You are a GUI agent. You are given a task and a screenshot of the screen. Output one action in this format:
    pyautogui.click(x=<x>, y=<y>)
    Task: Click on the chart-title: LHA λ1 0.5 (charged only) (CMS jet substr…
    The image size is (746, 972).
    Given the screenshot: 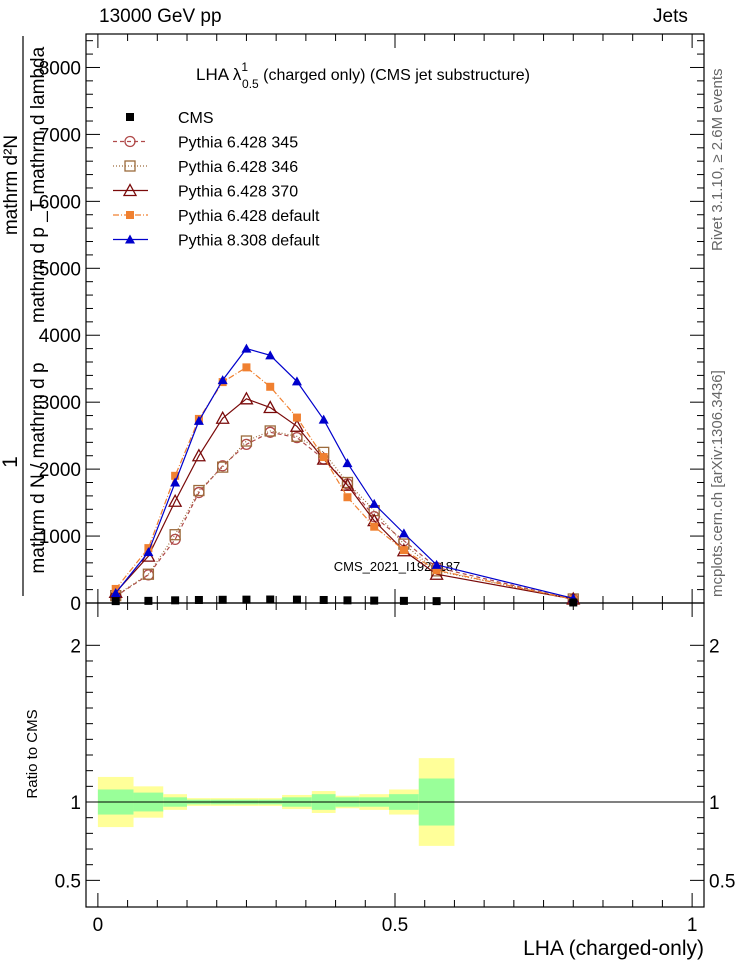 What is the action you would take?
    pyautogui.click(x=363, y=75)
    